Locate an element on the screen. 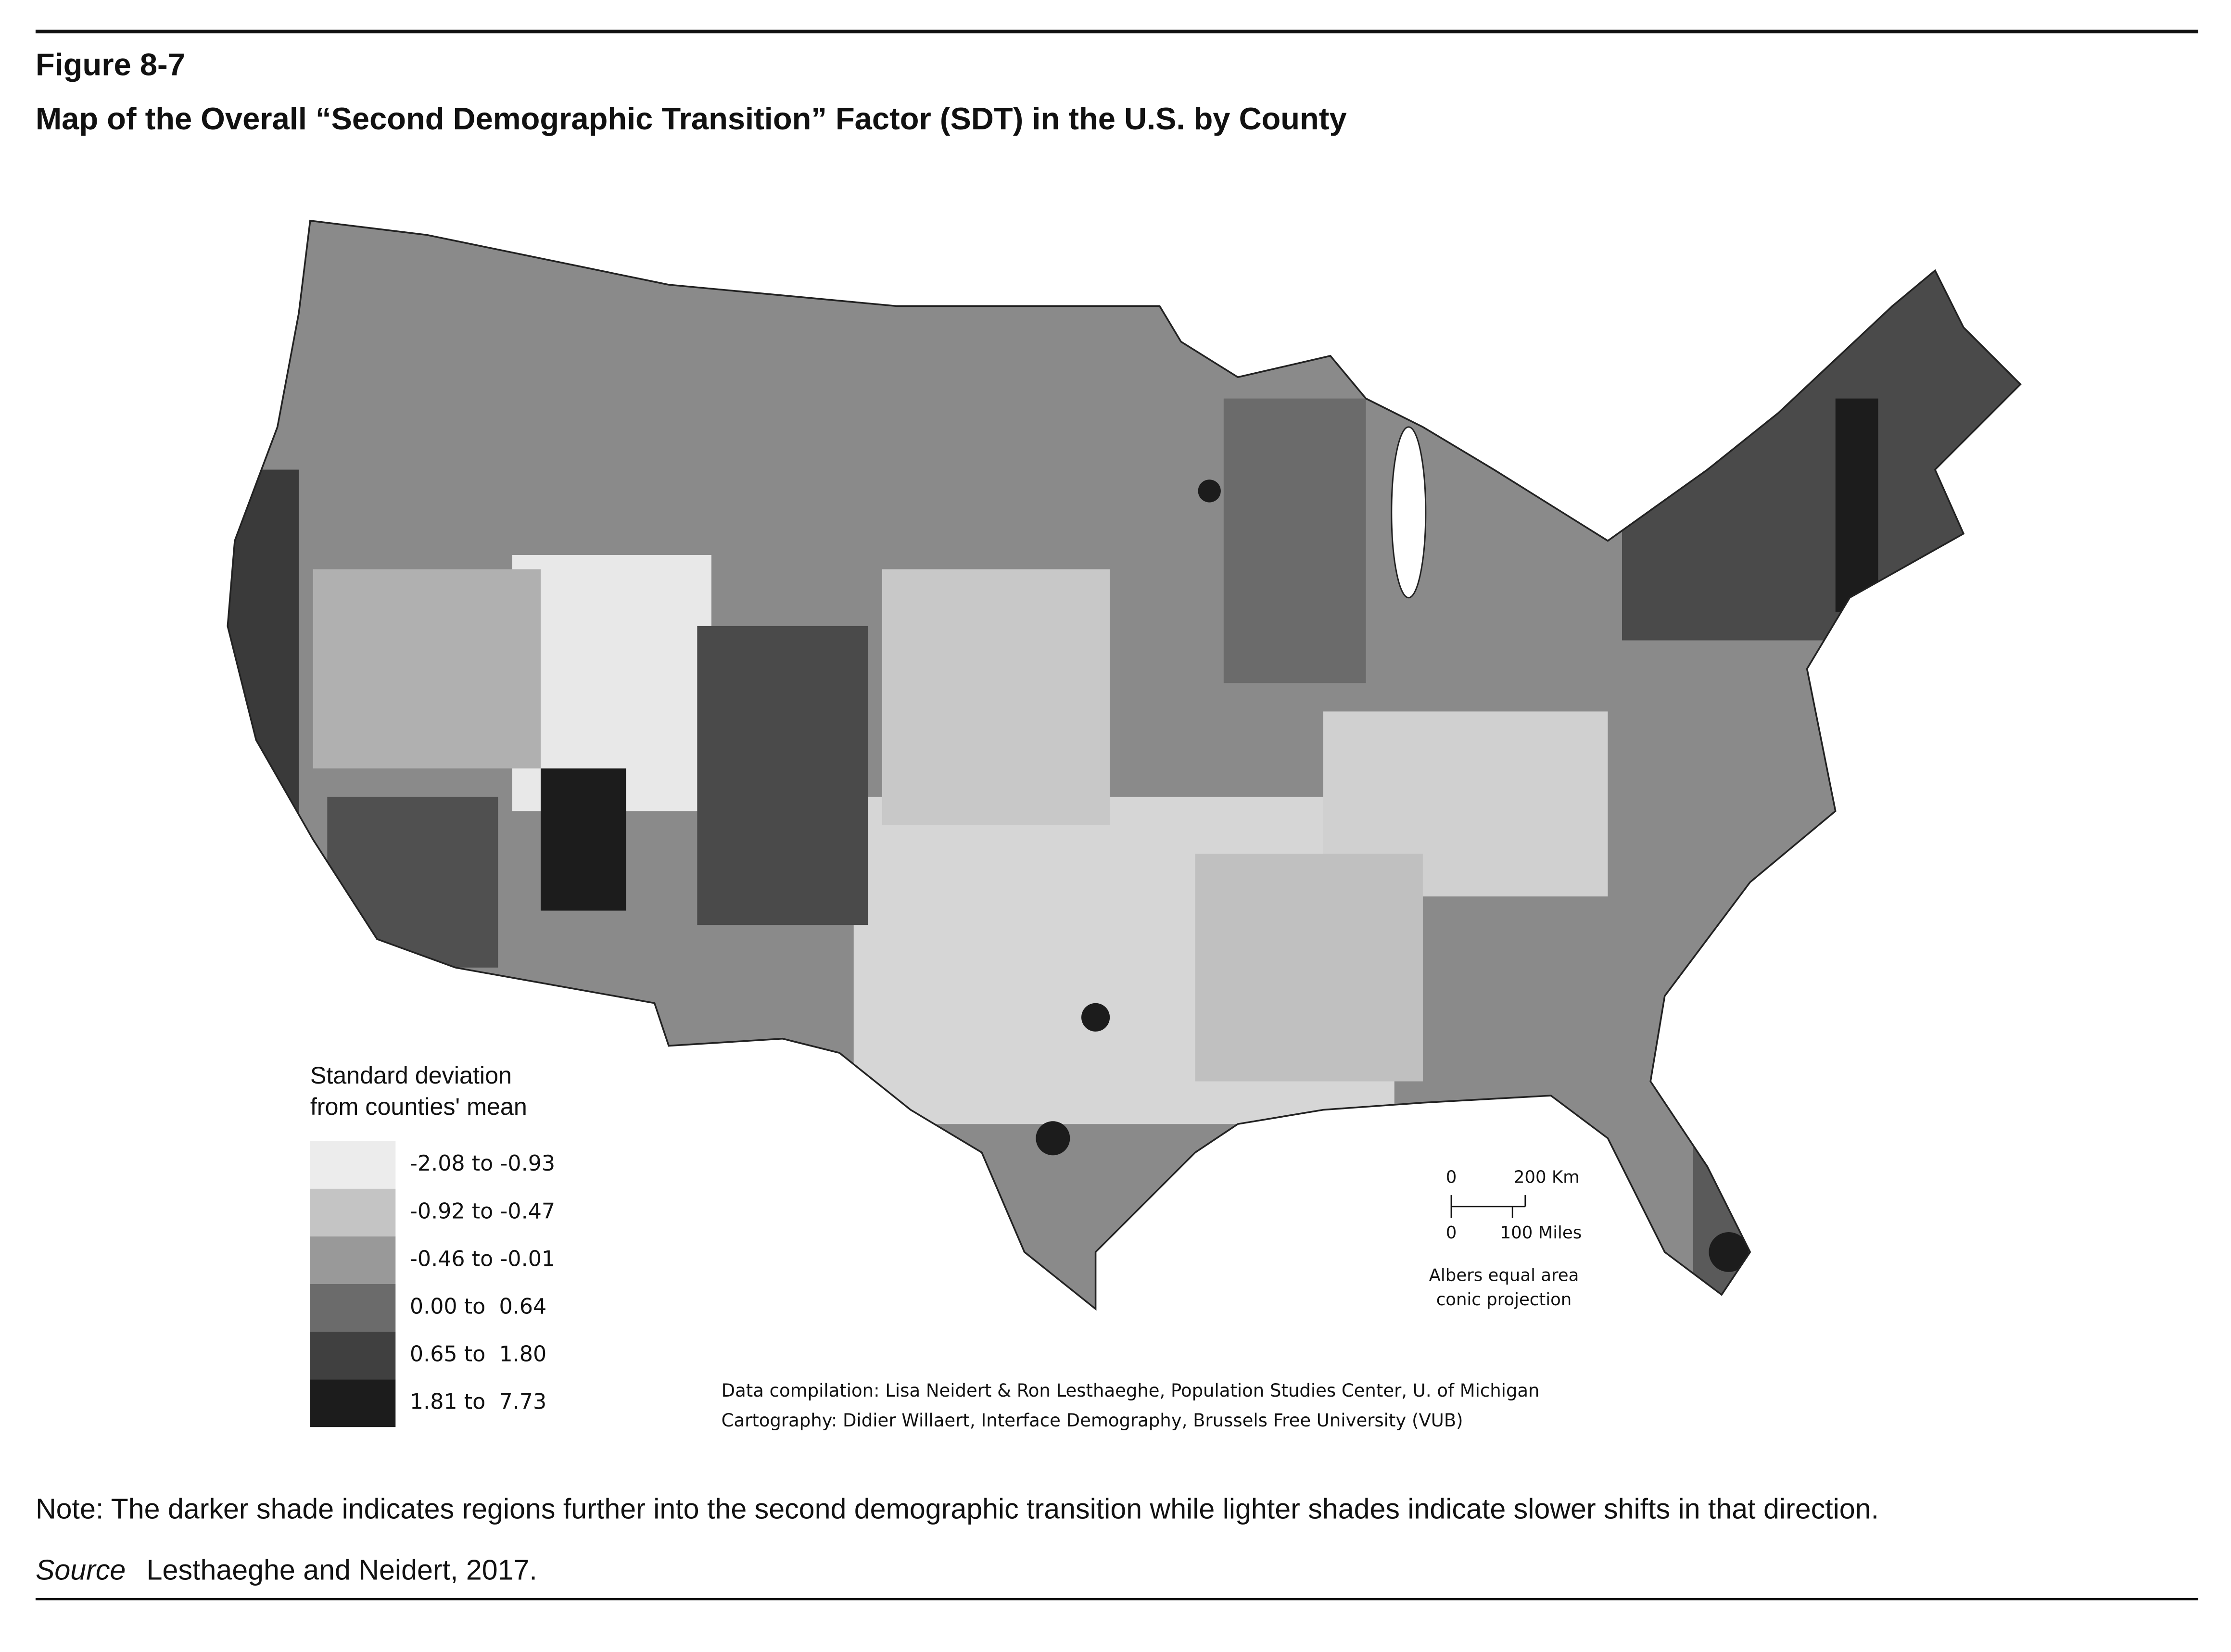 The height and width of the screenshot is (1652, 2231). legend-label: 0.65 to 1.80 is located at coordinates (478, 1354).